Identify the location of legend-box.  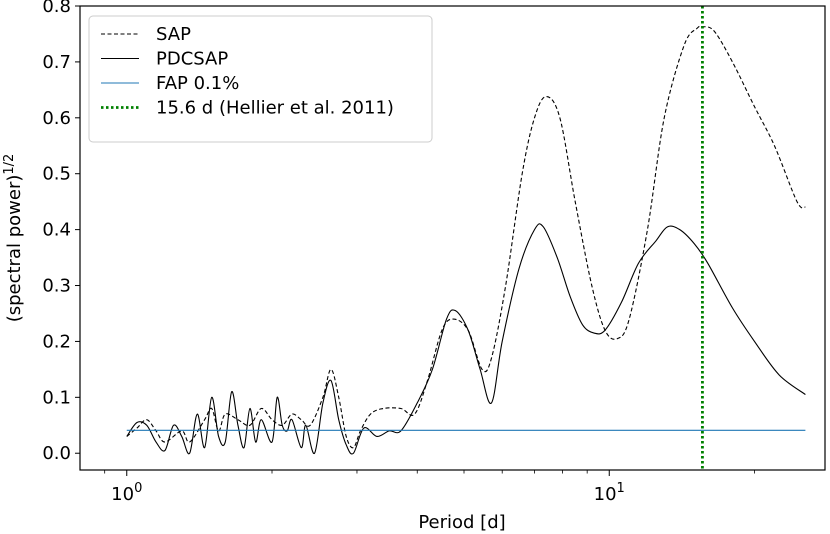
(260, 79).